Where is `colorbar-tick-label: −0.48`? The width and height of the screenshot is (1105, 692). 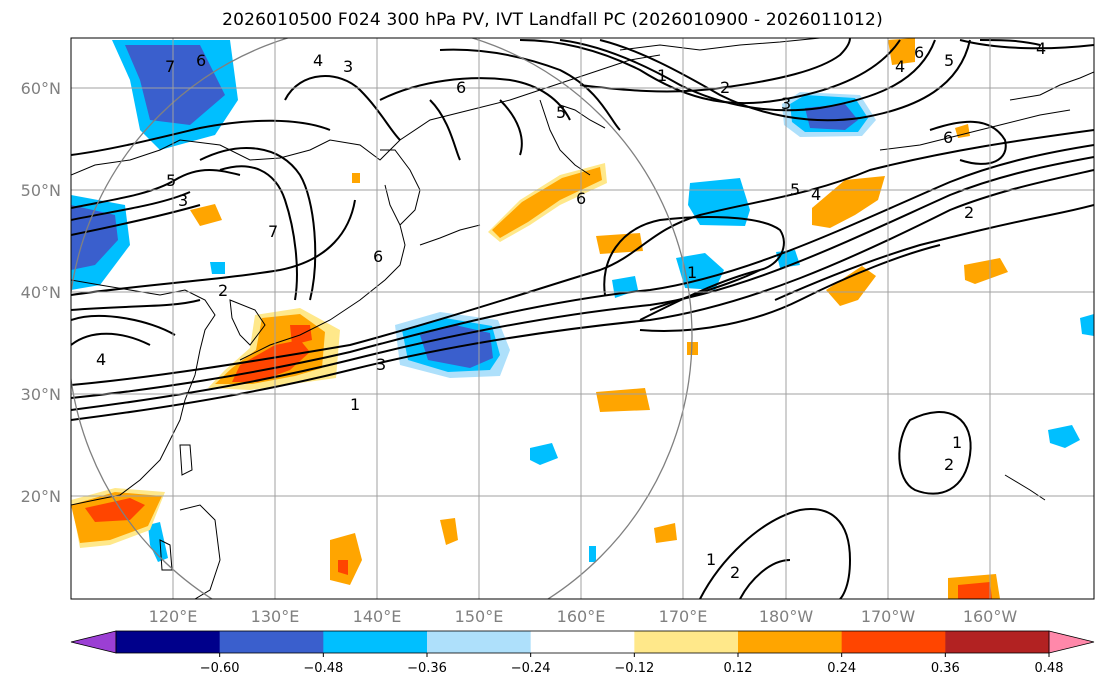 colorbar-tick-label: −0.48 is located at coordinates (323, 668).